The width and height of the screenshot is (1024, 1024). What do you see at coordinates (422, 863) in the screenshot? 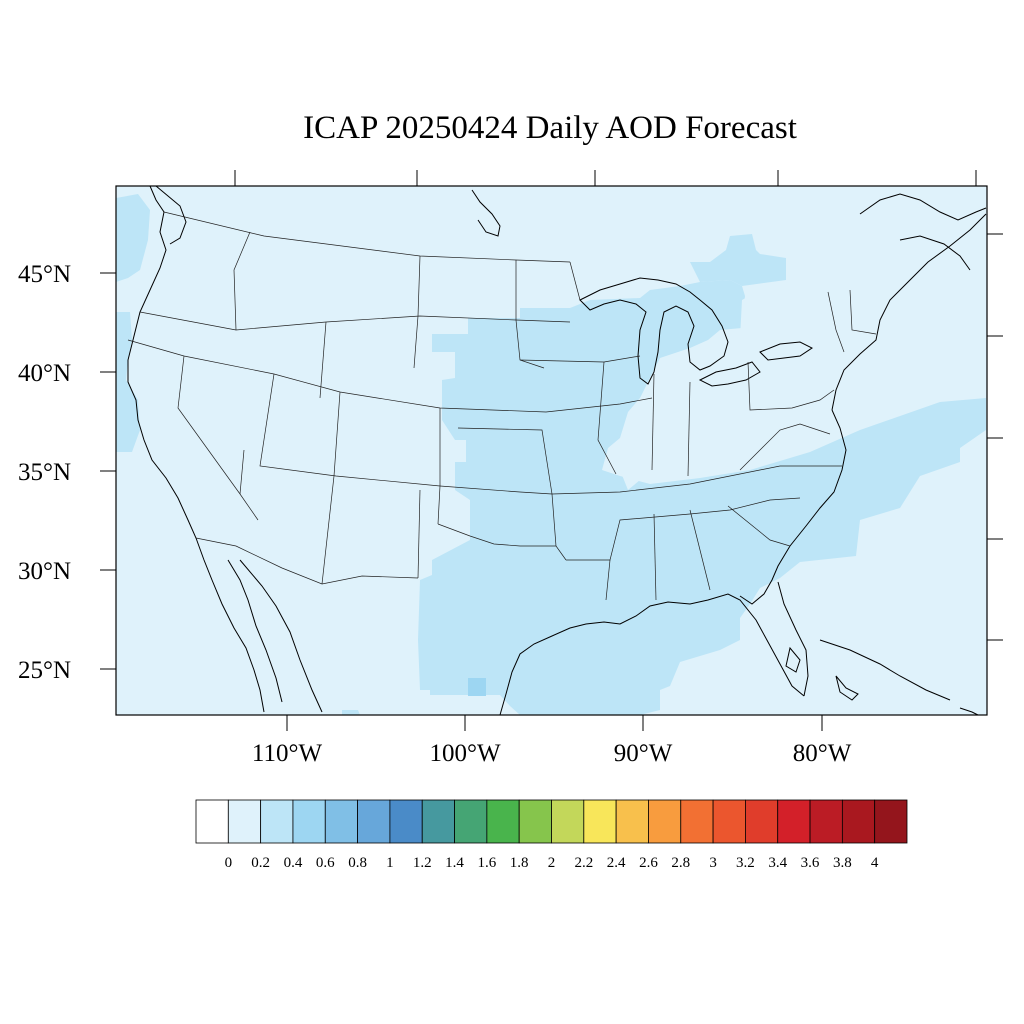
I see `colorbar-label: 1.2` at bounding box center [422, 863].